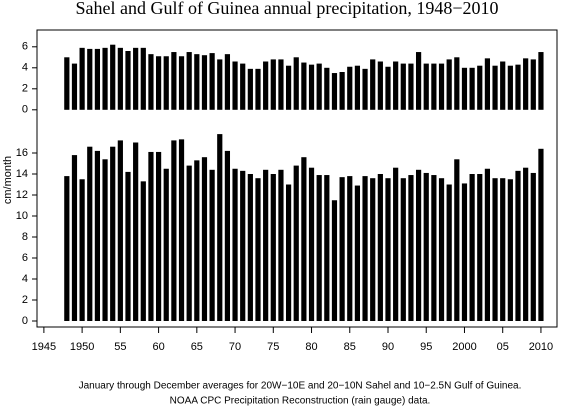 Image resolution: width=563 pixels, height=407 pixels. Describe the element at coordinates (235, 347) in the screenshot. I see `x-tick-label: 70` at that location.